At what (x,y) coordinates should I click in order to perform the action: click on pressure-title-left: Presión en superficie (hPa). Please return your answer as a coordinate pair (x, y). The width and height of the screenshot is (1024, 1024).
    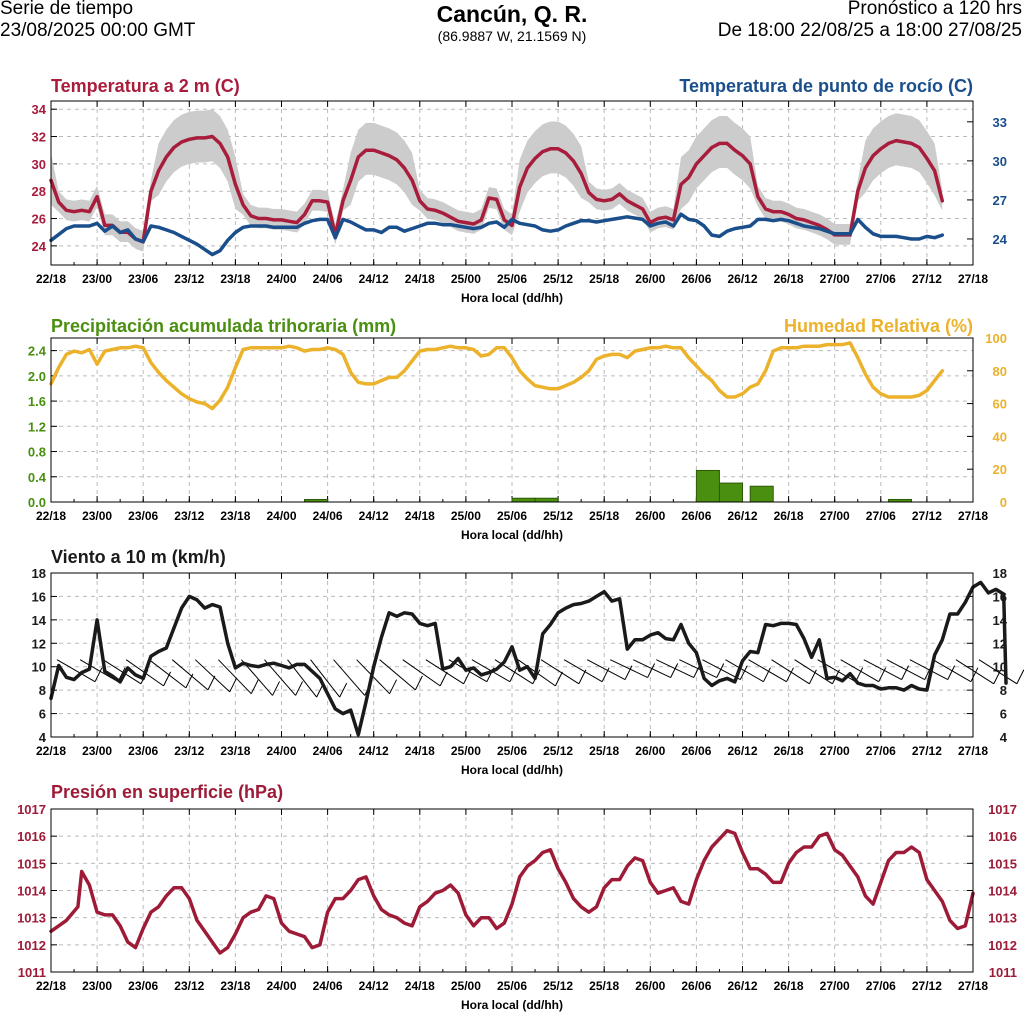
    Looking at the image, I should click on (167, 792).